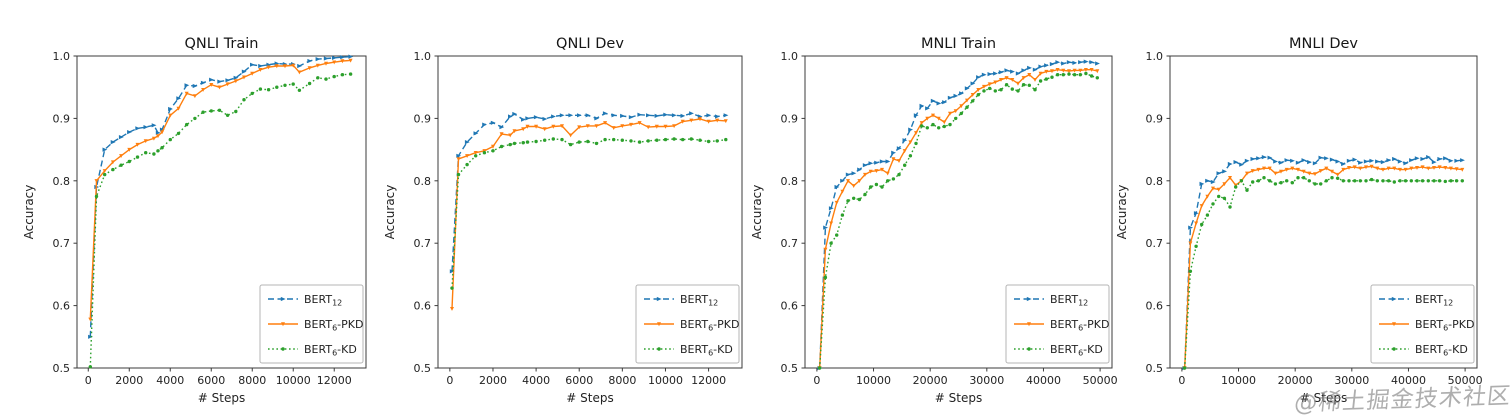  Describe the element at coordinates (590, 44) in the screenshot. I see `chart-title: QNLI Dev` at that location.